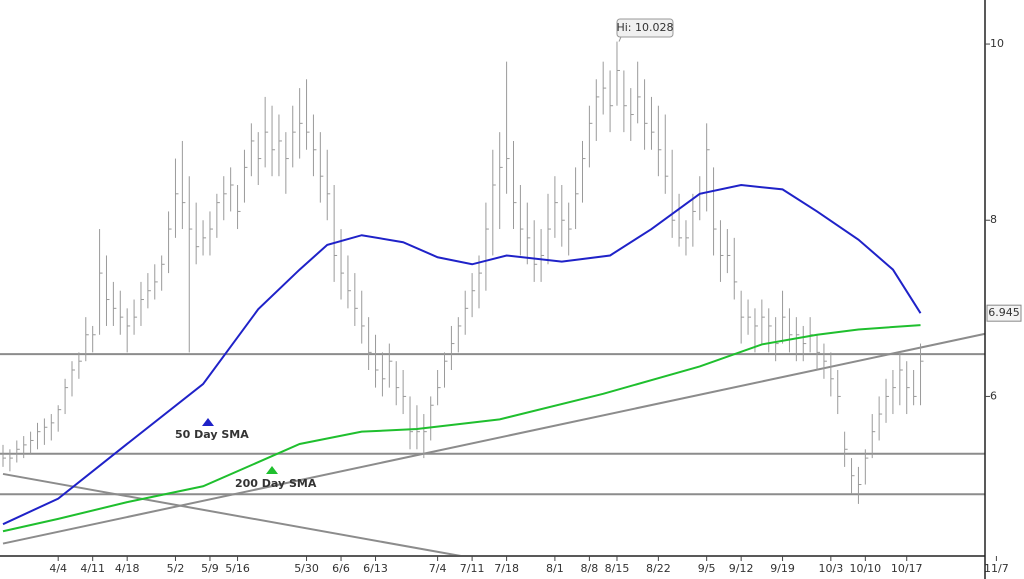  Describe the element at coordinates (617, 568) in the screenshot. I see `x-tick-label: 8/15` at that location.